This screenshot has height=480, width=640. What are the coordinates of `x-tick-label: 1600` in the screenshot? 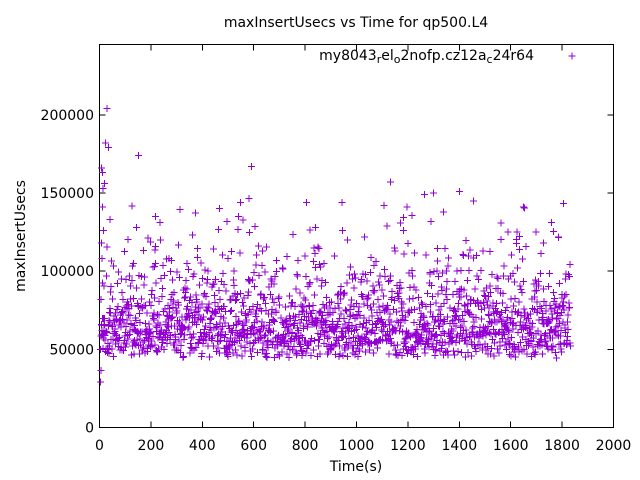 It's located at (511, 446).